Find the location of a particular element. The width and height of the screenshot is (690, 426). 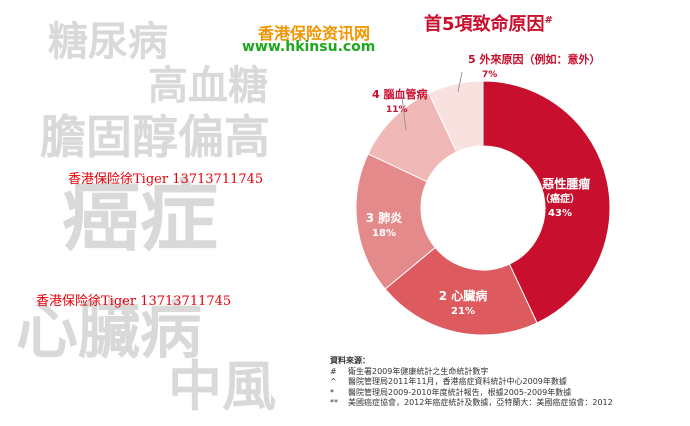

chart-title-text: 首5項致命原因 is located at coordinates (484, 24).